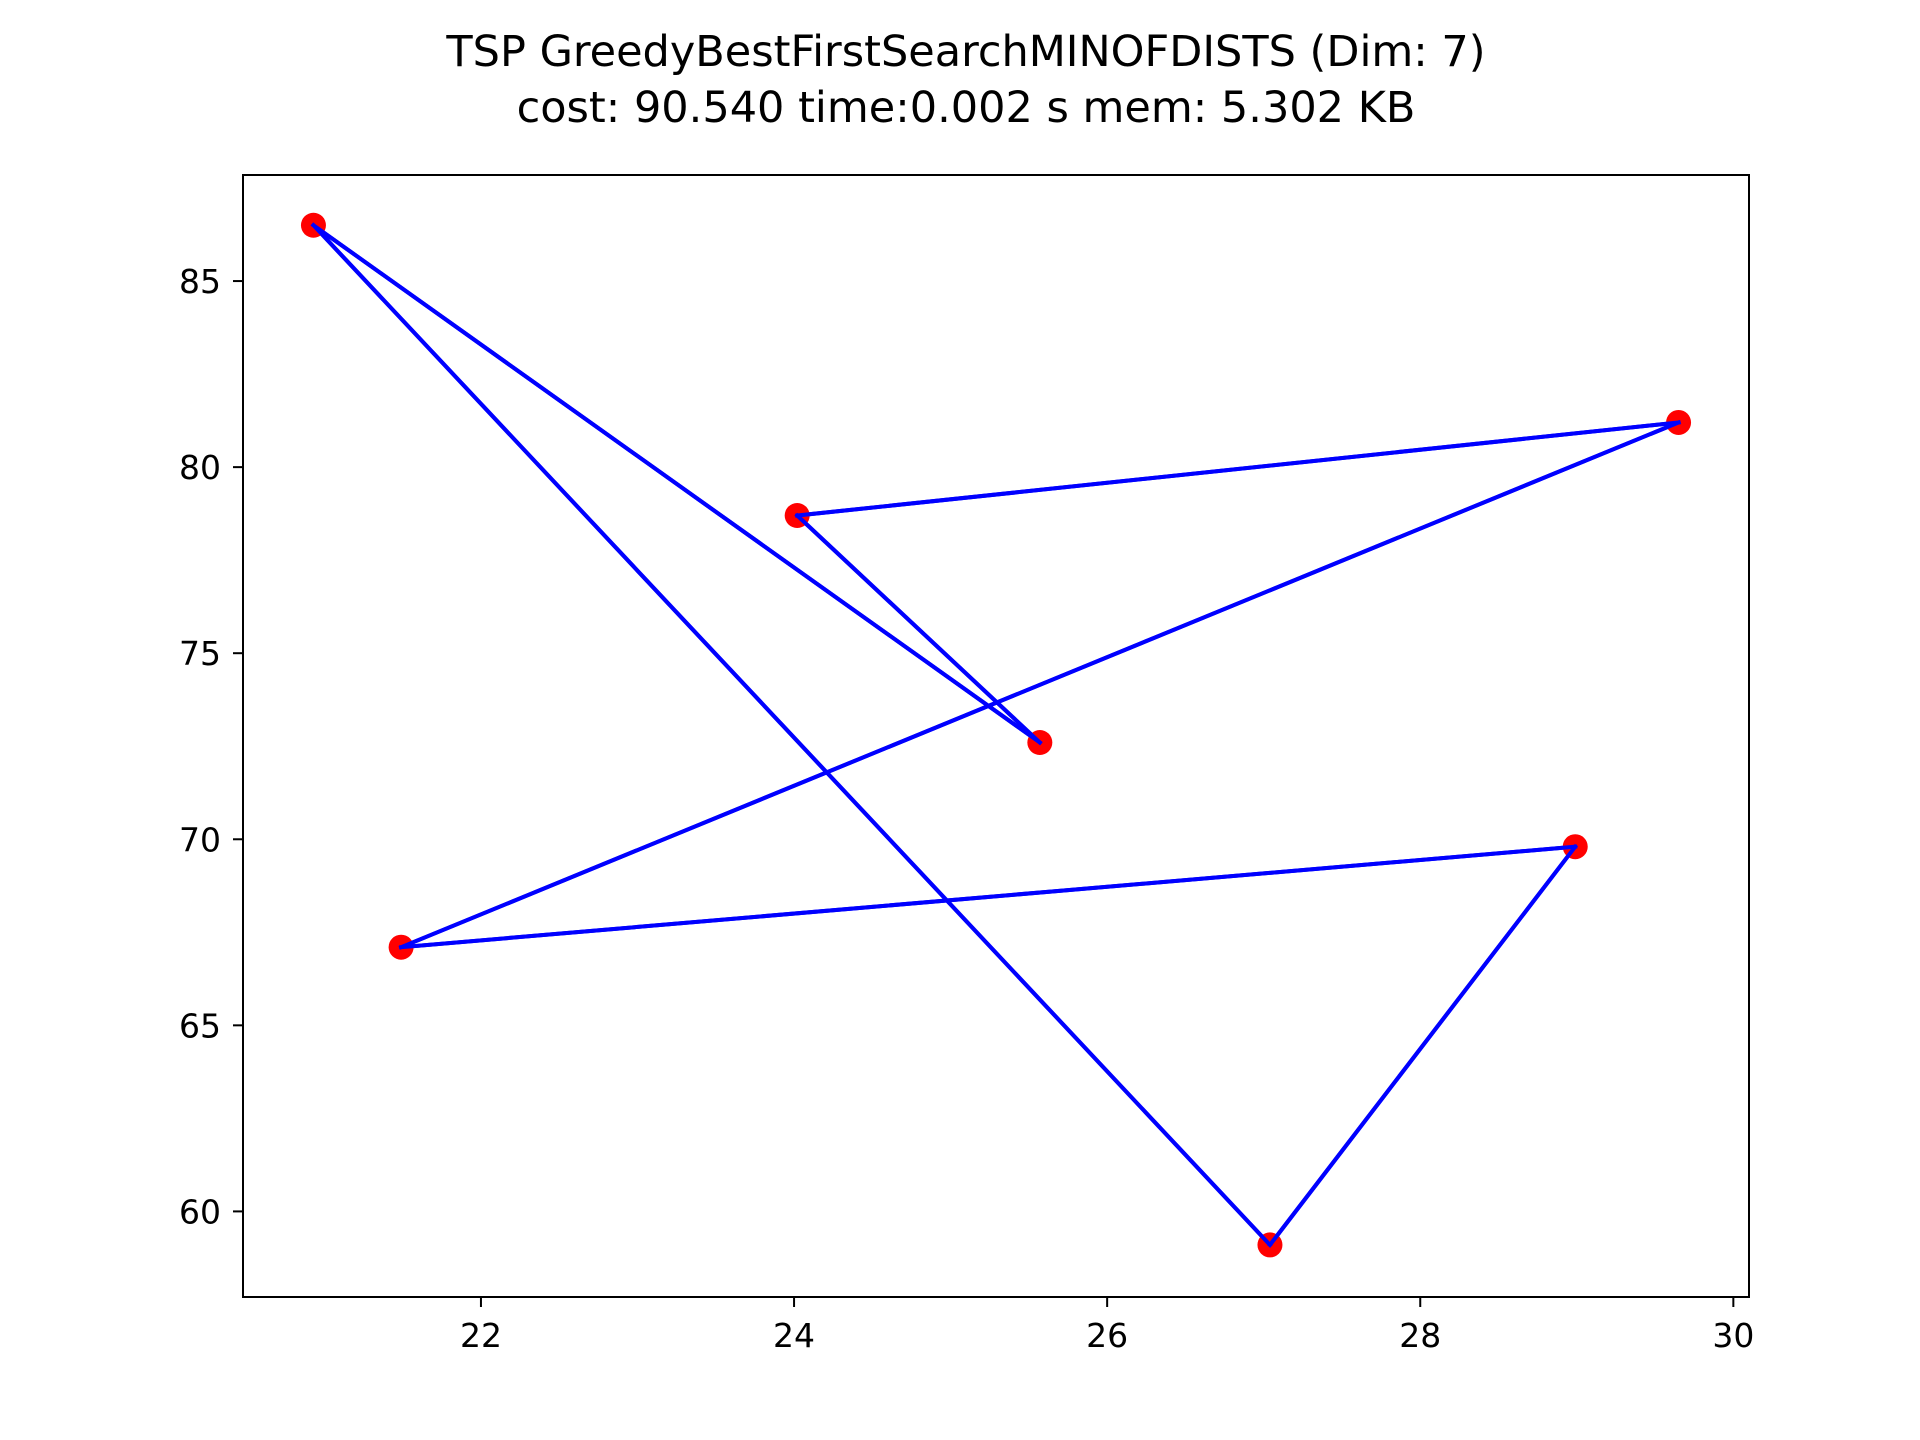 The height and width of the screenshot is (1440, 1920). Describe the element at coordinates (200, 1025) in the screenshot. I see `y-tick-label: 65` at that location.